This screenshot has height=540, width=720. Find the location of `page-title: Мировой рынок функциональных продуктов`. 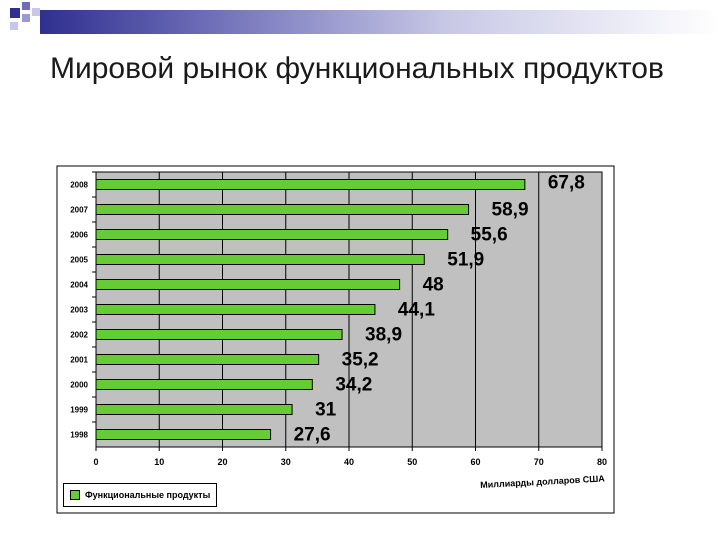

page-title: Мировой рынок функциональных продуктов is located at coordinates (357, 68).